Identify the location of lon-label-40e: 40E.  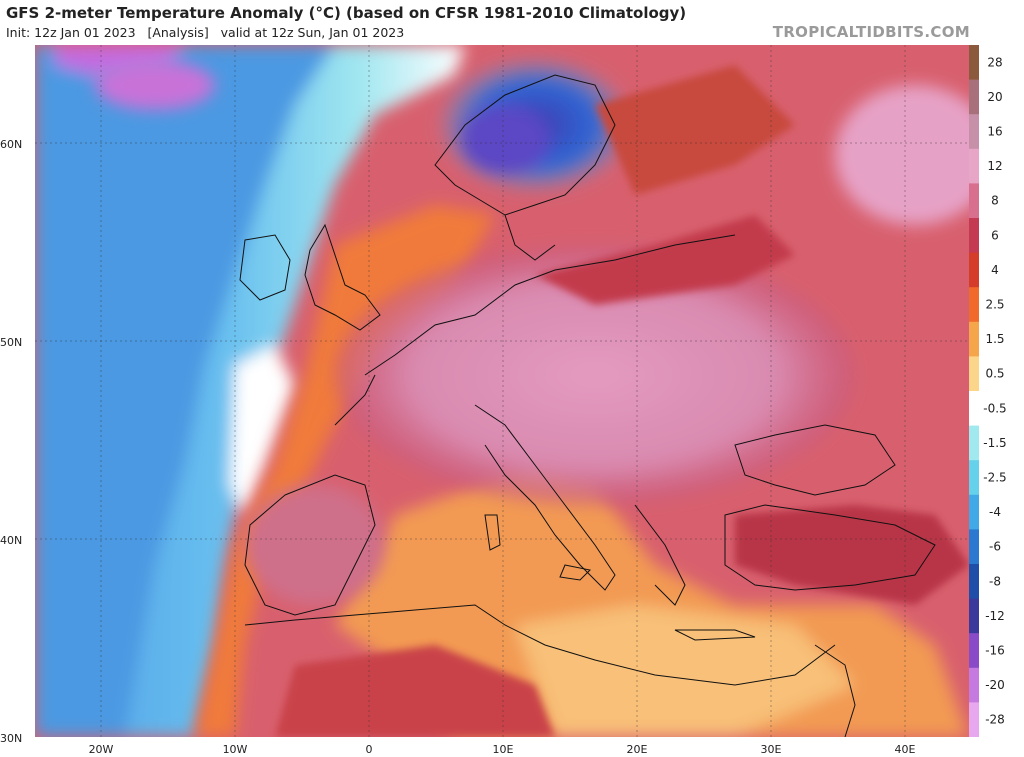
(905, 749).